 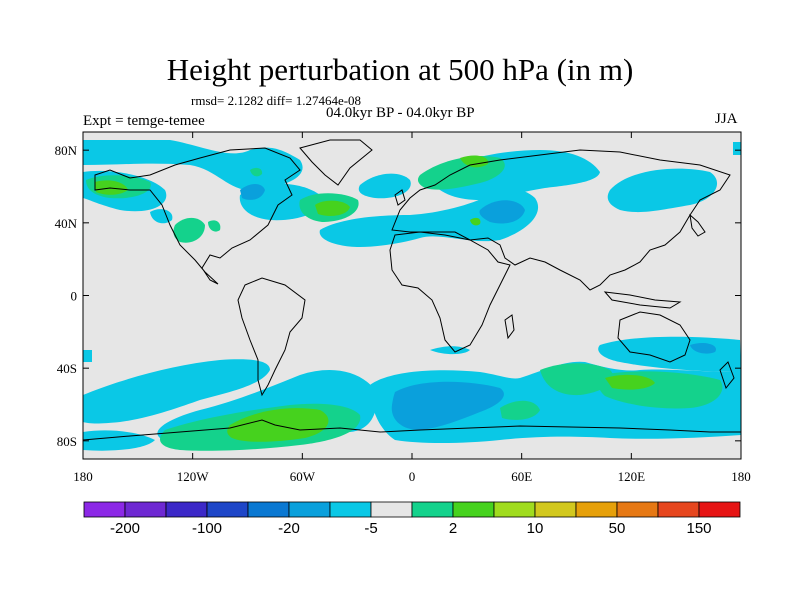 What do you see at coordinates (697, 225) in the screenshot?
I see `coastline-japan` at bounding box center [697, 225].